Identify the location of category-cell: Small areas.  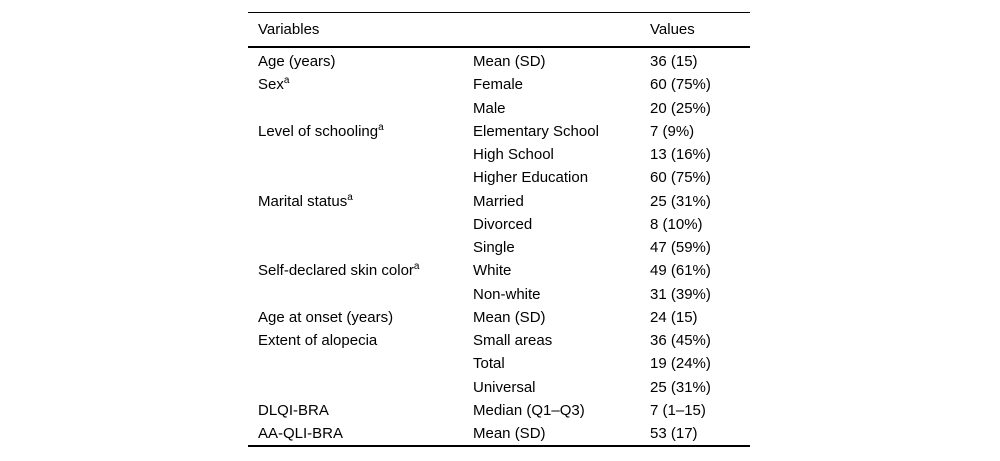
(513, 341).